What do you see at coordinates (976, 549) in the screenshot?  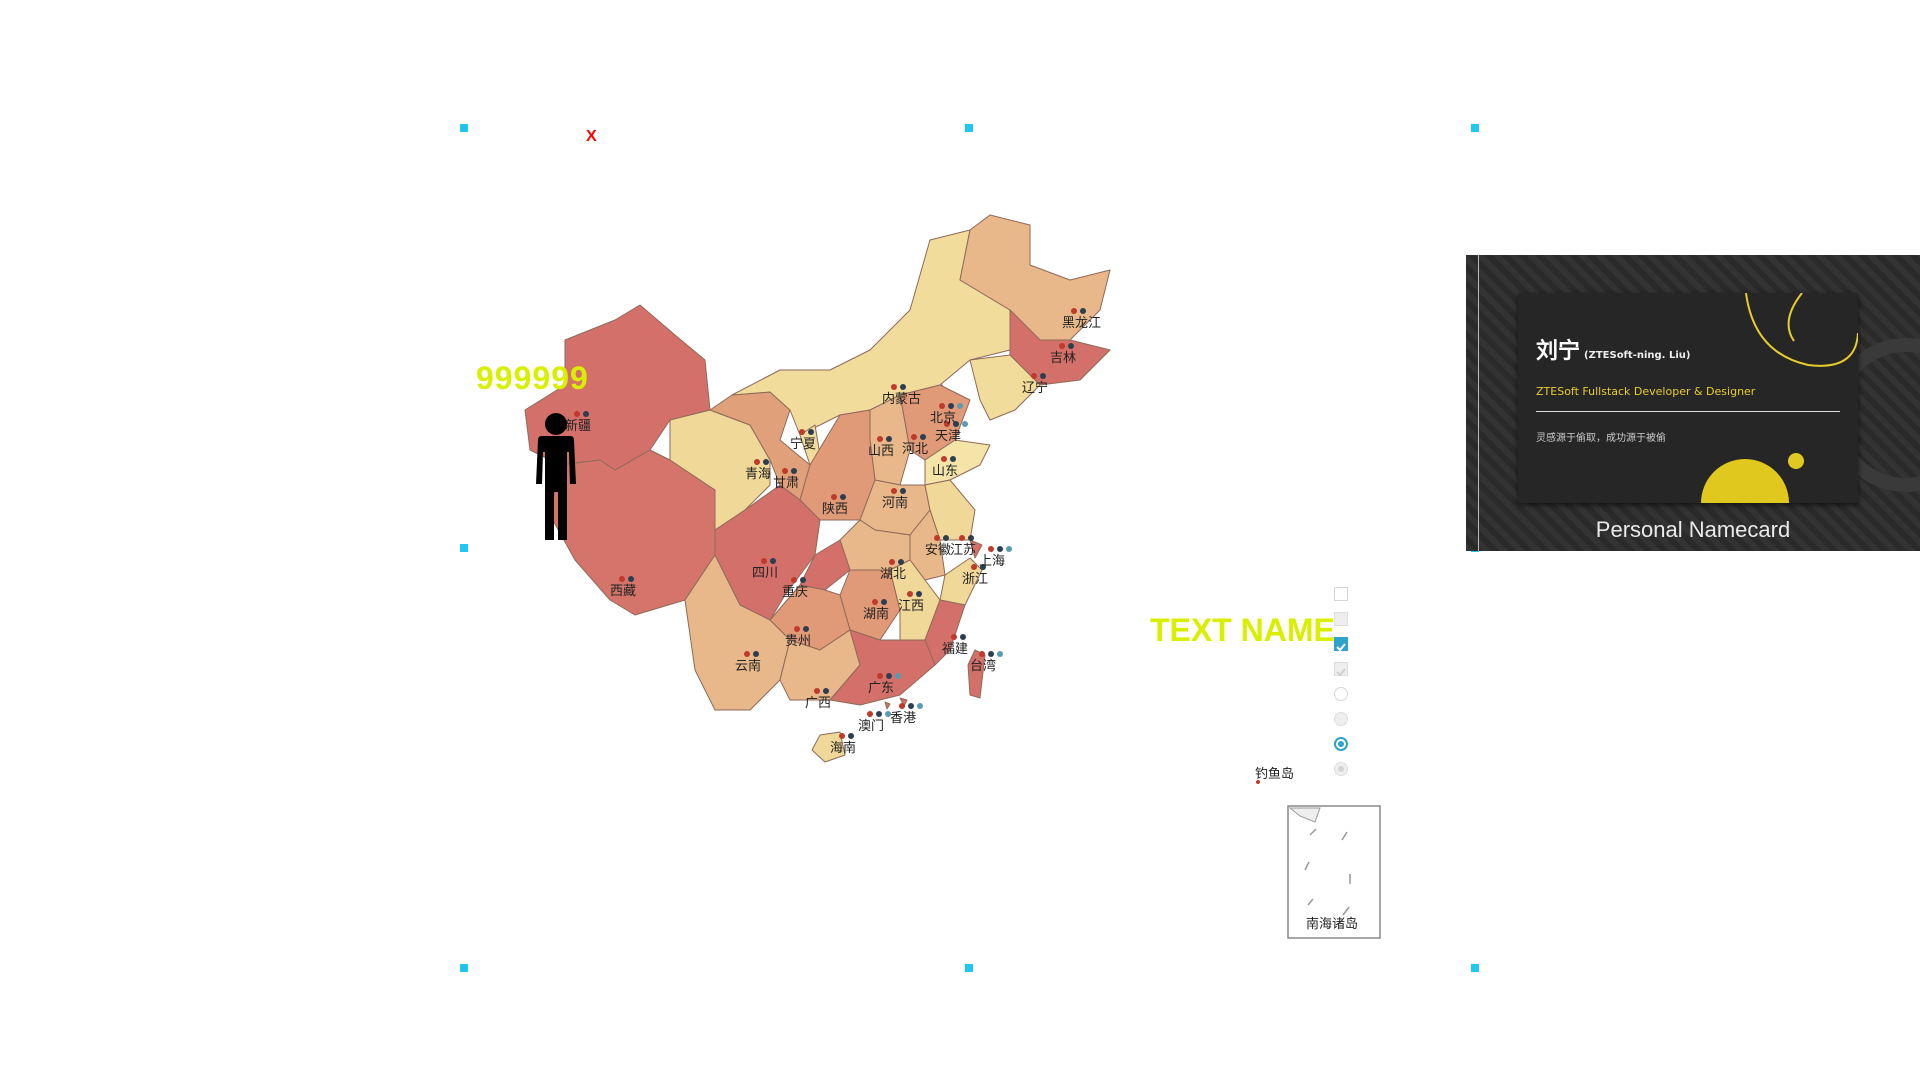 I see `province-shanghai` at bounding box center [976, 549].